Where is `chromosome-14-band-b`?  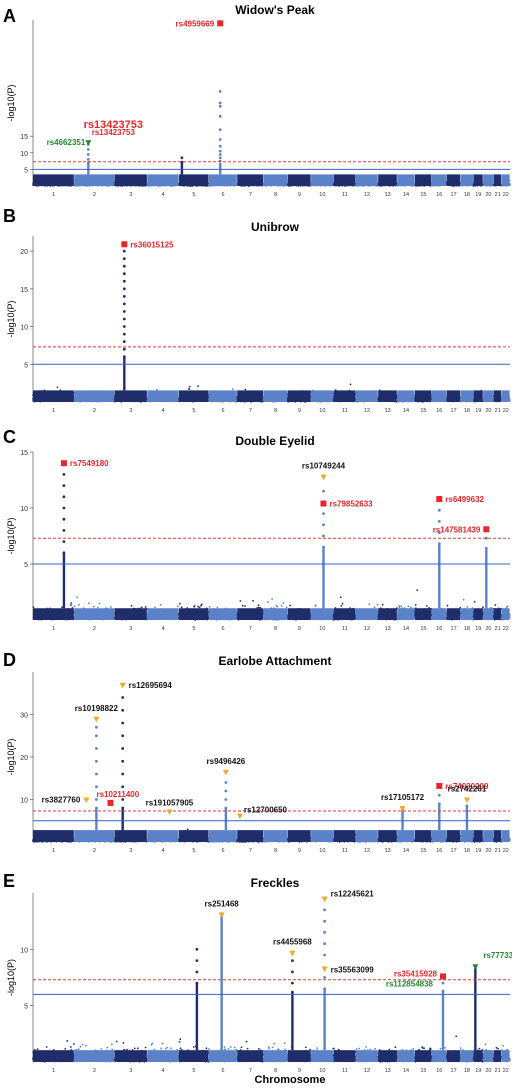
chromosome-14-band-b is located at coordinates (406, 396).